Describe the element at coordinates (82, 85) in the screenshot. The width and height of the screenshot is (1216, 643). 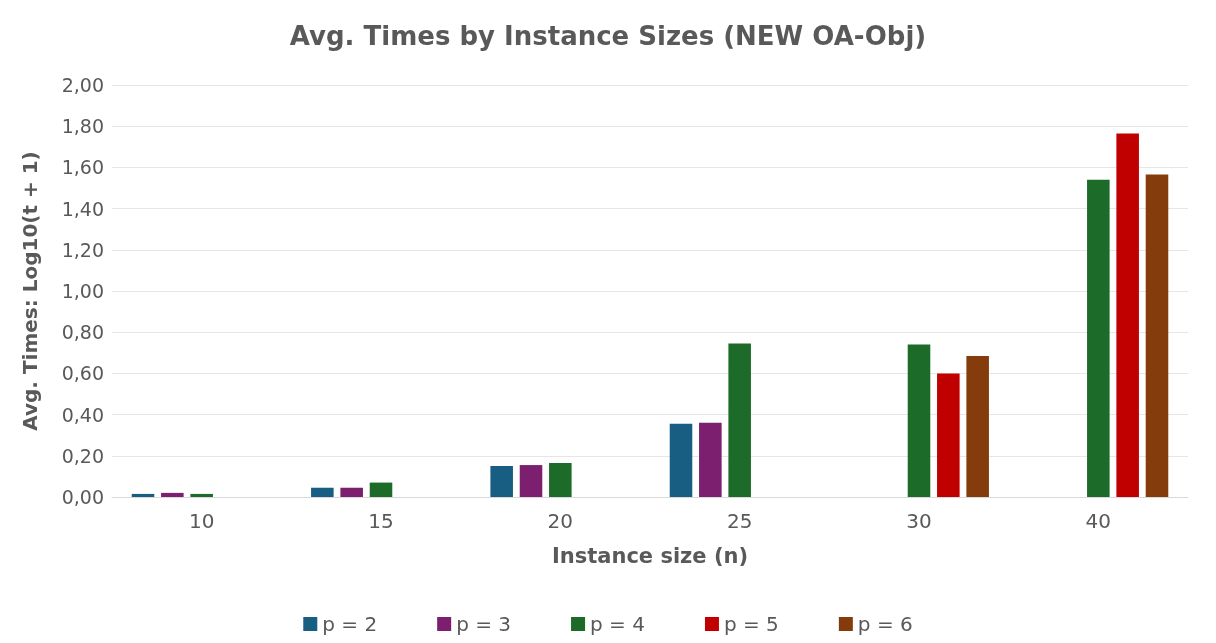
I see `y-tick-label: 2,00` at that location.